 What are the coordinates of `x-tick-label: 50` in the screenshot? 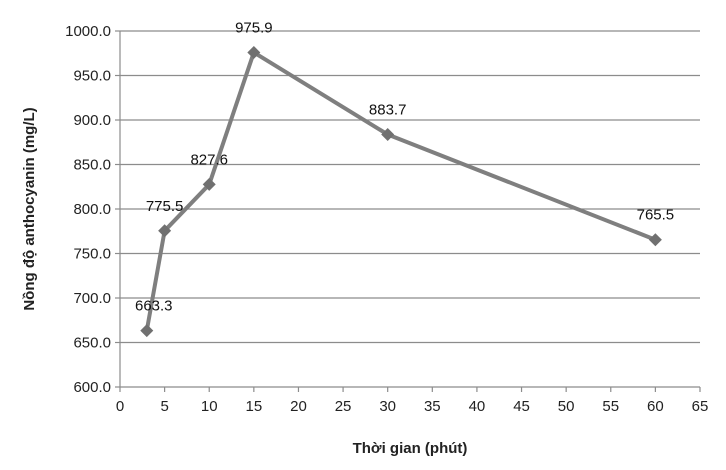 It's located at (566, 406).